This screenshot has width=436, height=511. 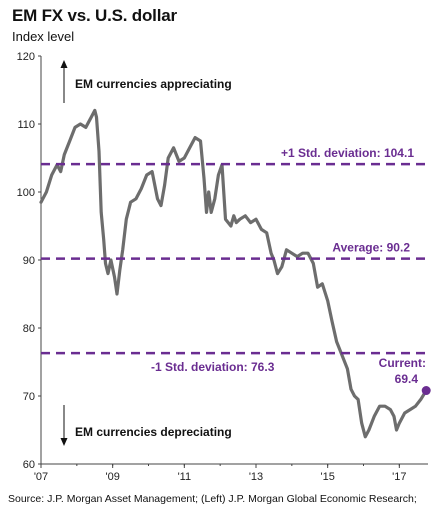 What do you see at coordinates (402, 363) in the screenshot?
I see `current-label: Current:` at bounding box center [402, 363].